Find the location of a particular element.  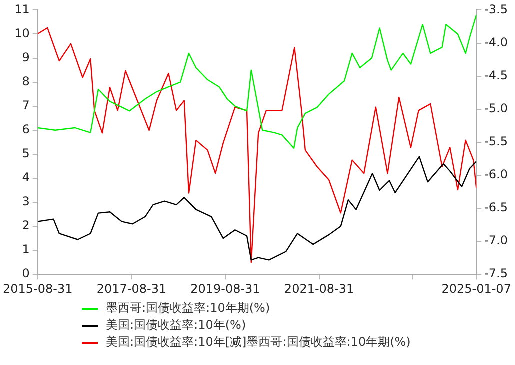

y2-tick-label: -3.5 is located at coordinates (496, 9).